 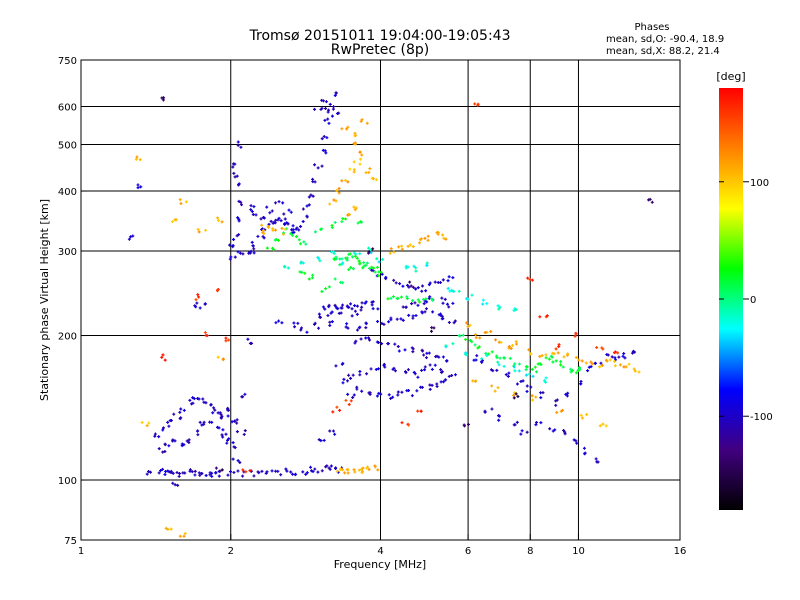 What do you see at coordinates (67, 108) in the screenshot?
I see `y-tick-label: 600` at bounding box center [67, 108].